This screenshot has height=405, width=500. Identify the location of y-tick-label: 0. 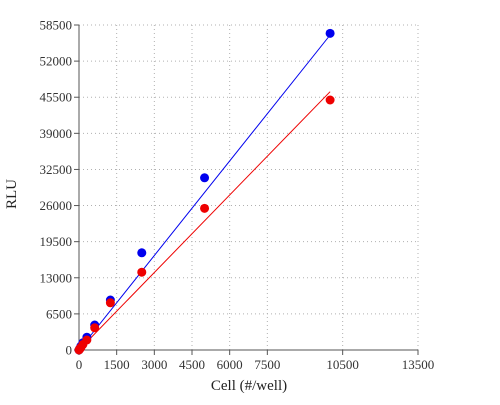
(69, 350).